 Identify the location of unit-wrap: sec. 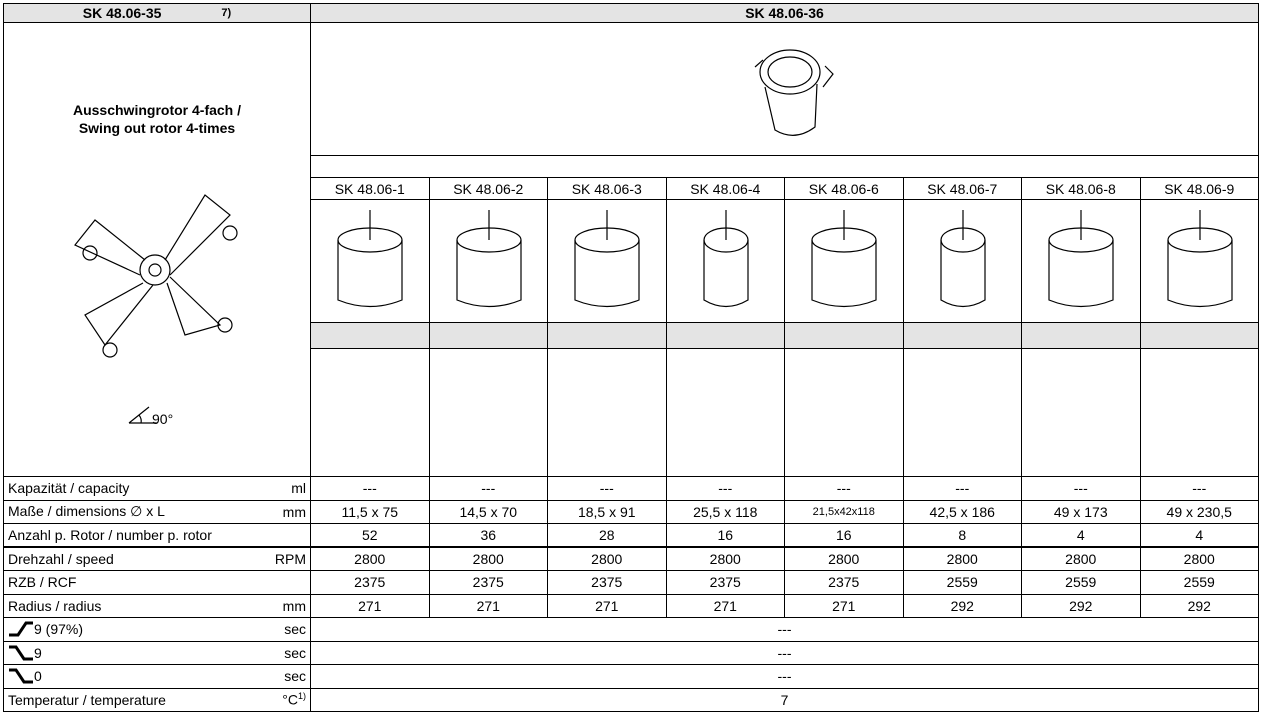
(295, 676).